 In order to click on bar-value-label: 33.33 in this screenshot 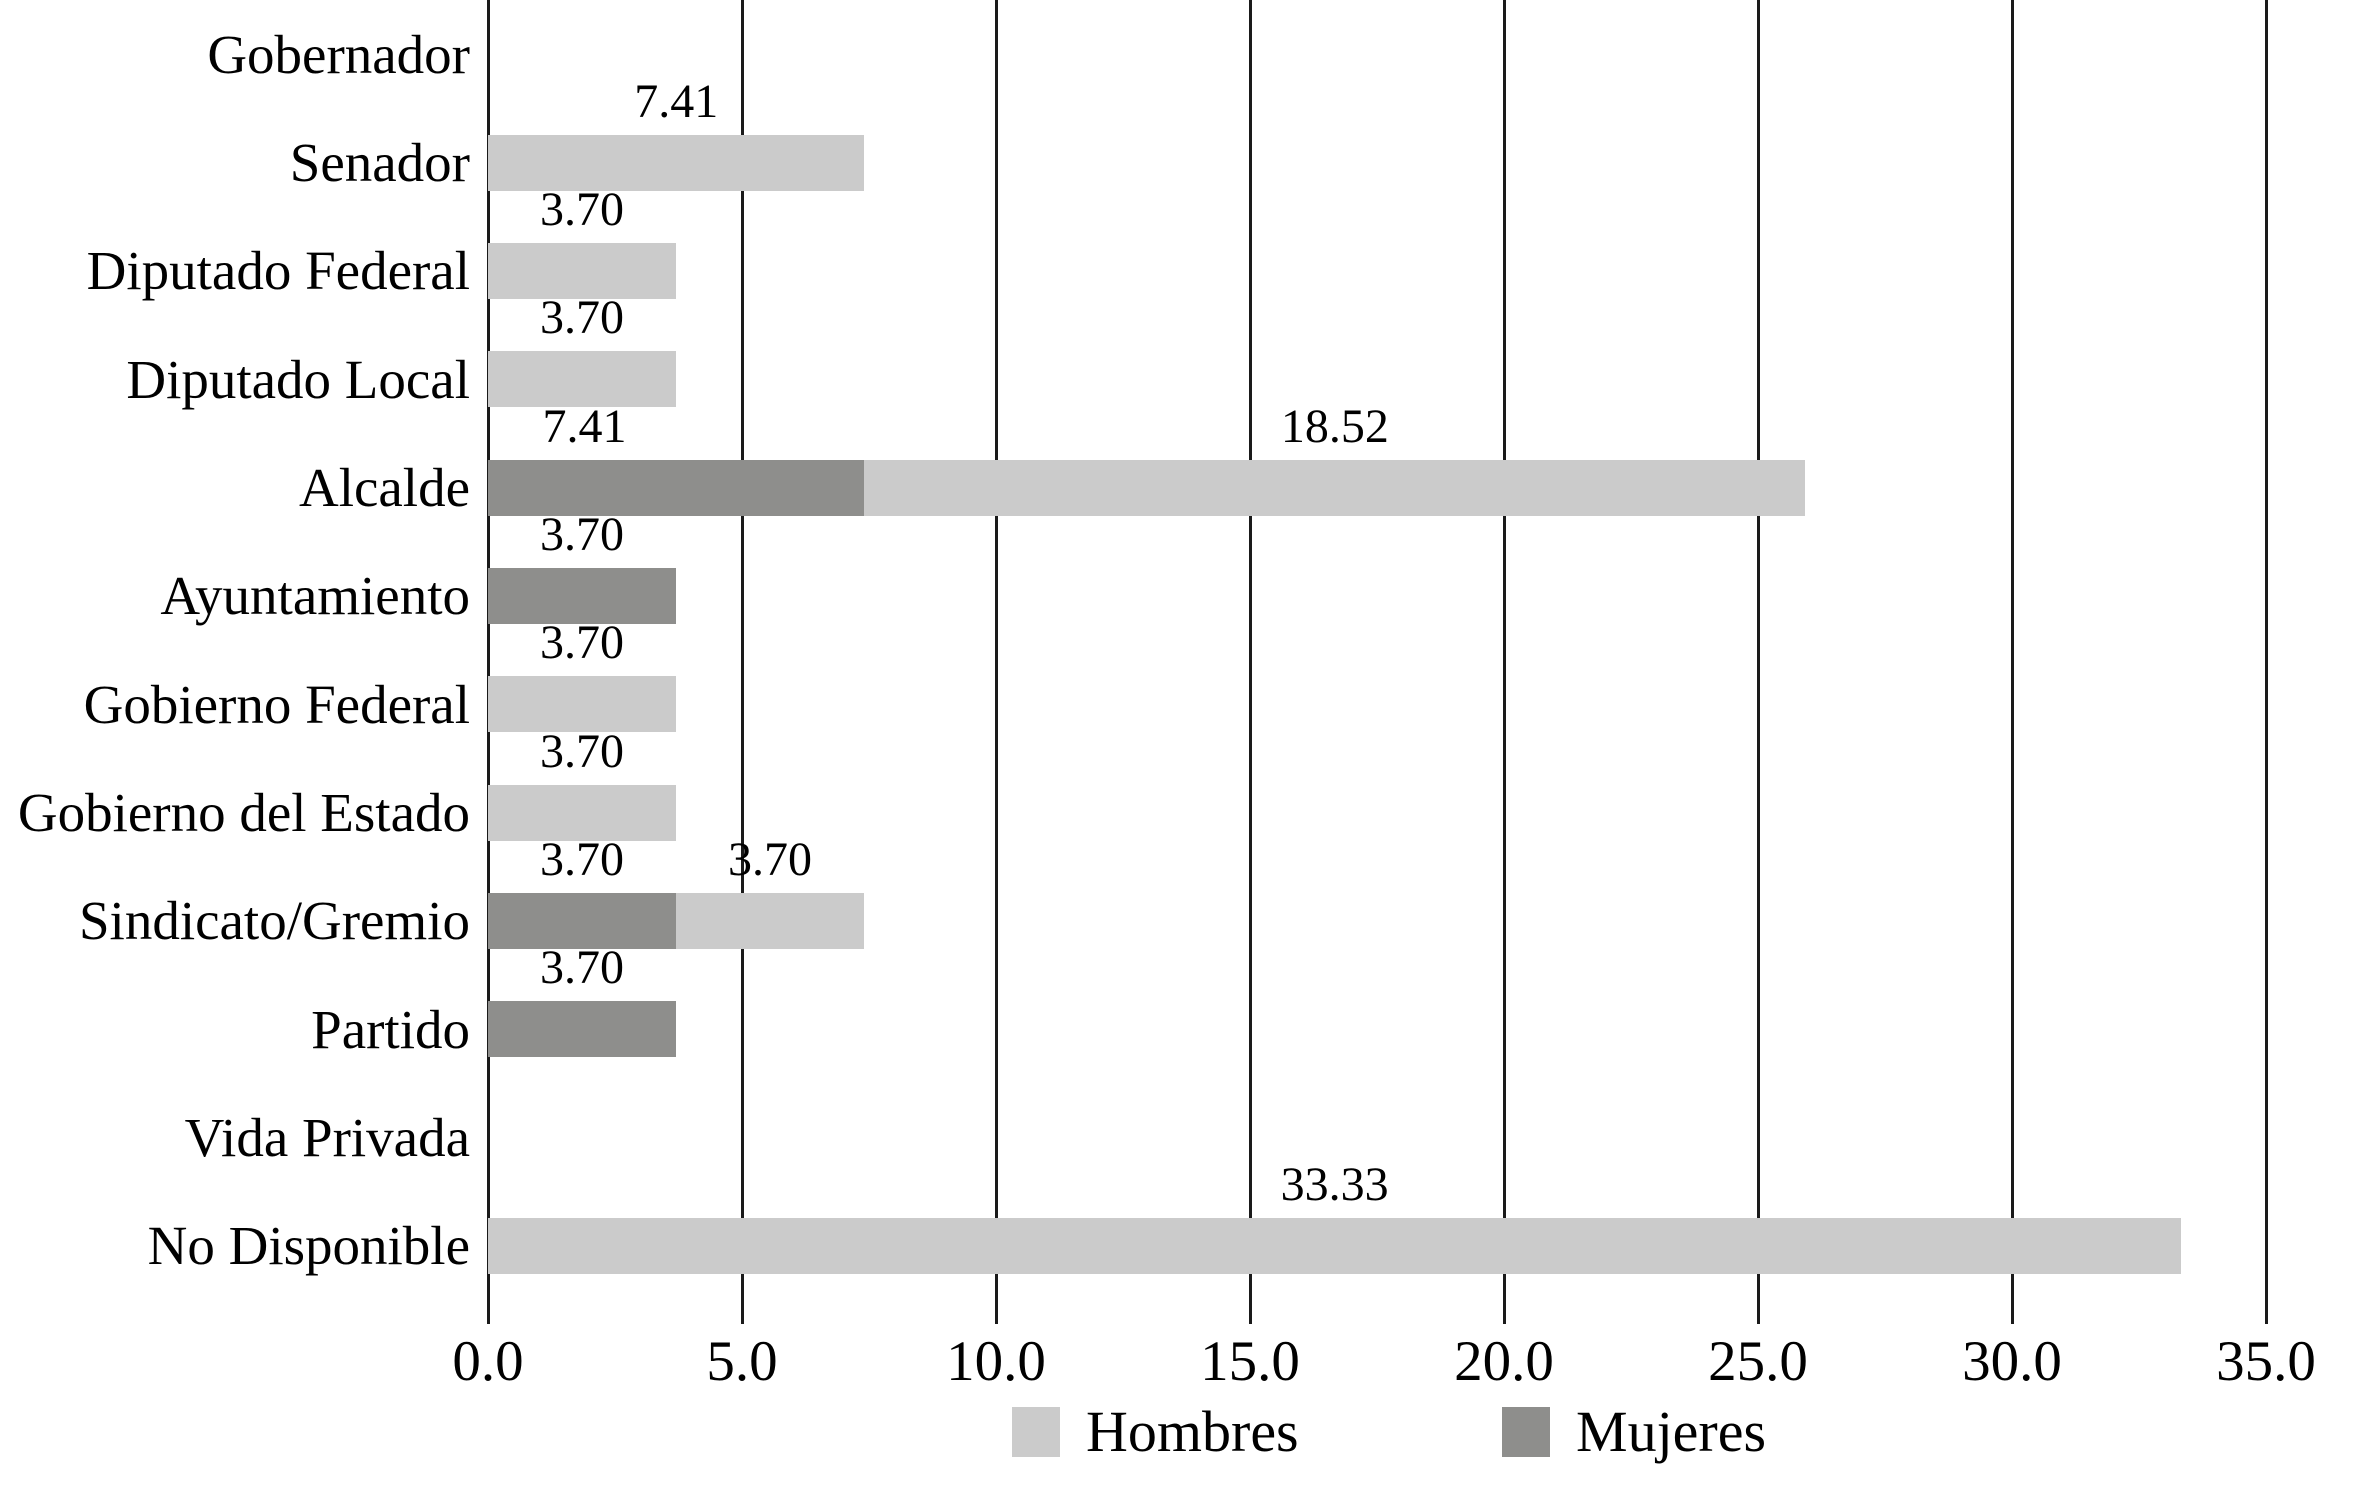, I will do `click(1334, 1184)`.